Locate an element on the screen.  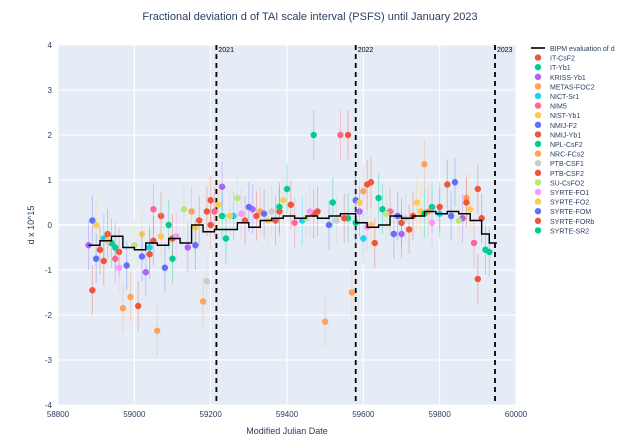
legend-item-nist-yb1: NIST-Yb1 is located at coordinates (557, 116).